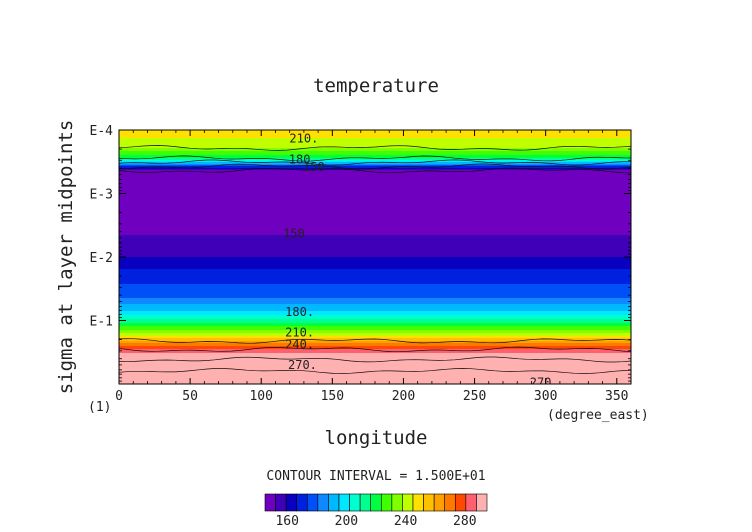 Image resolution: width=752 pixels, height=532 pixels. Describe the element at coordinates (119, 396) in the screenshot. I see `x-tick-label-0: 0` at that location.